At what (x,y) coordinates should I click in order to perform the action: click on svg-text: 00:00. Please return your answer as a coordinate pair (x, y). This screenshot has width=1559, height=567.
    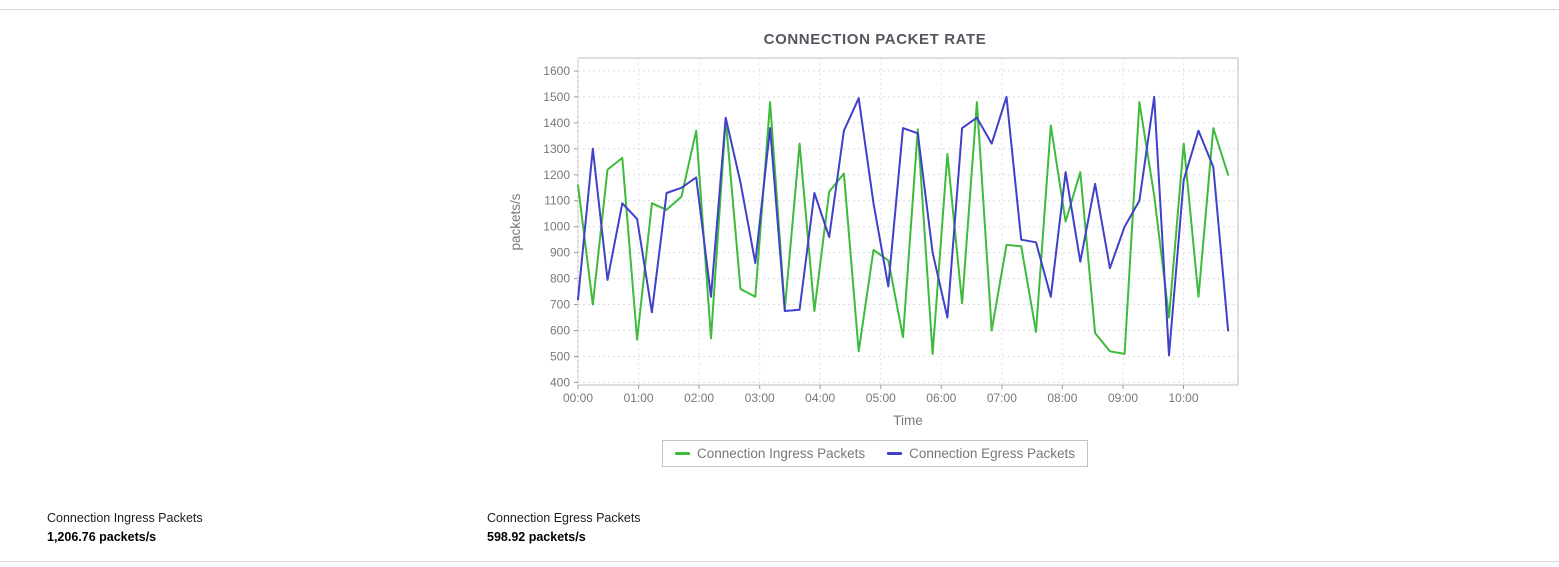
    Looking at the image, I should click on (578, 398).